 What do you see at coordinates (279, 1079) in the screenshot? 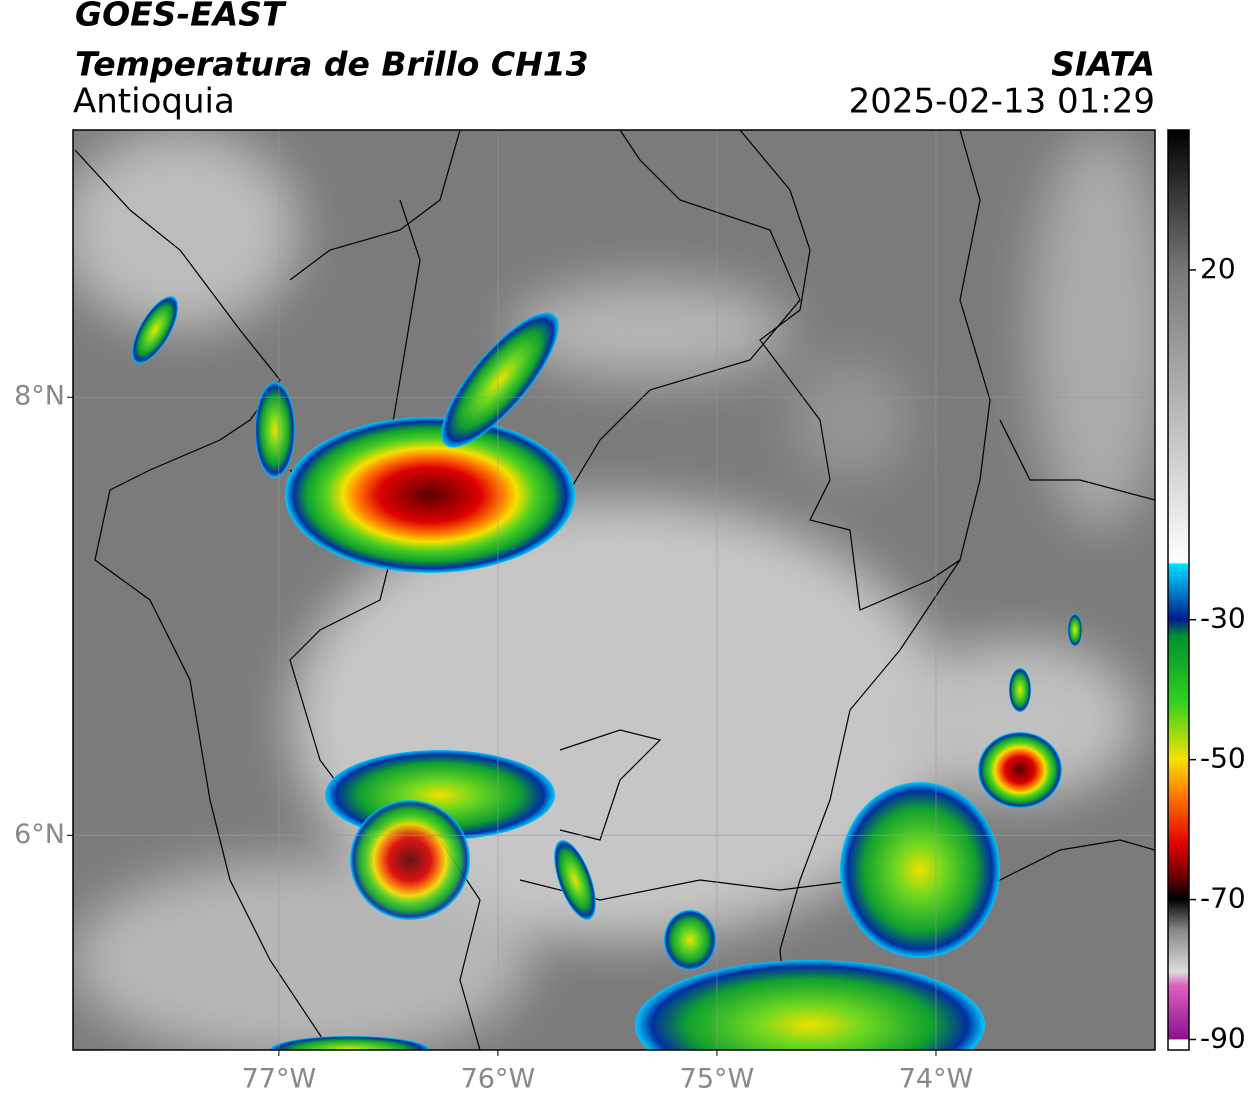
I see `lon-tick-label: 77°W` at bounding box center [279, 1079].